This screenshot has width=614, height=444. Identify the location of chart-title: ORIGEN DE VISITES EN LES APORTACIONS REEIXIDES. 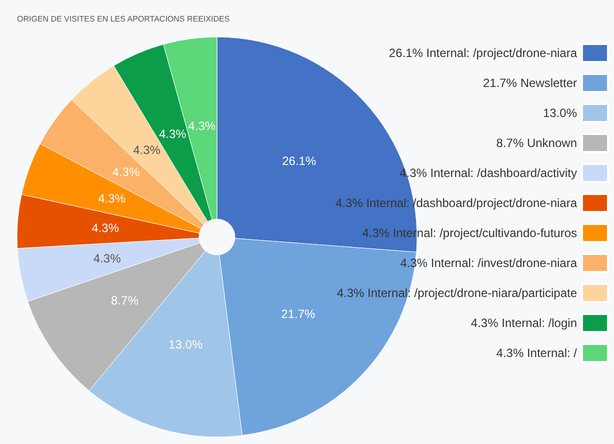
(123, 19).